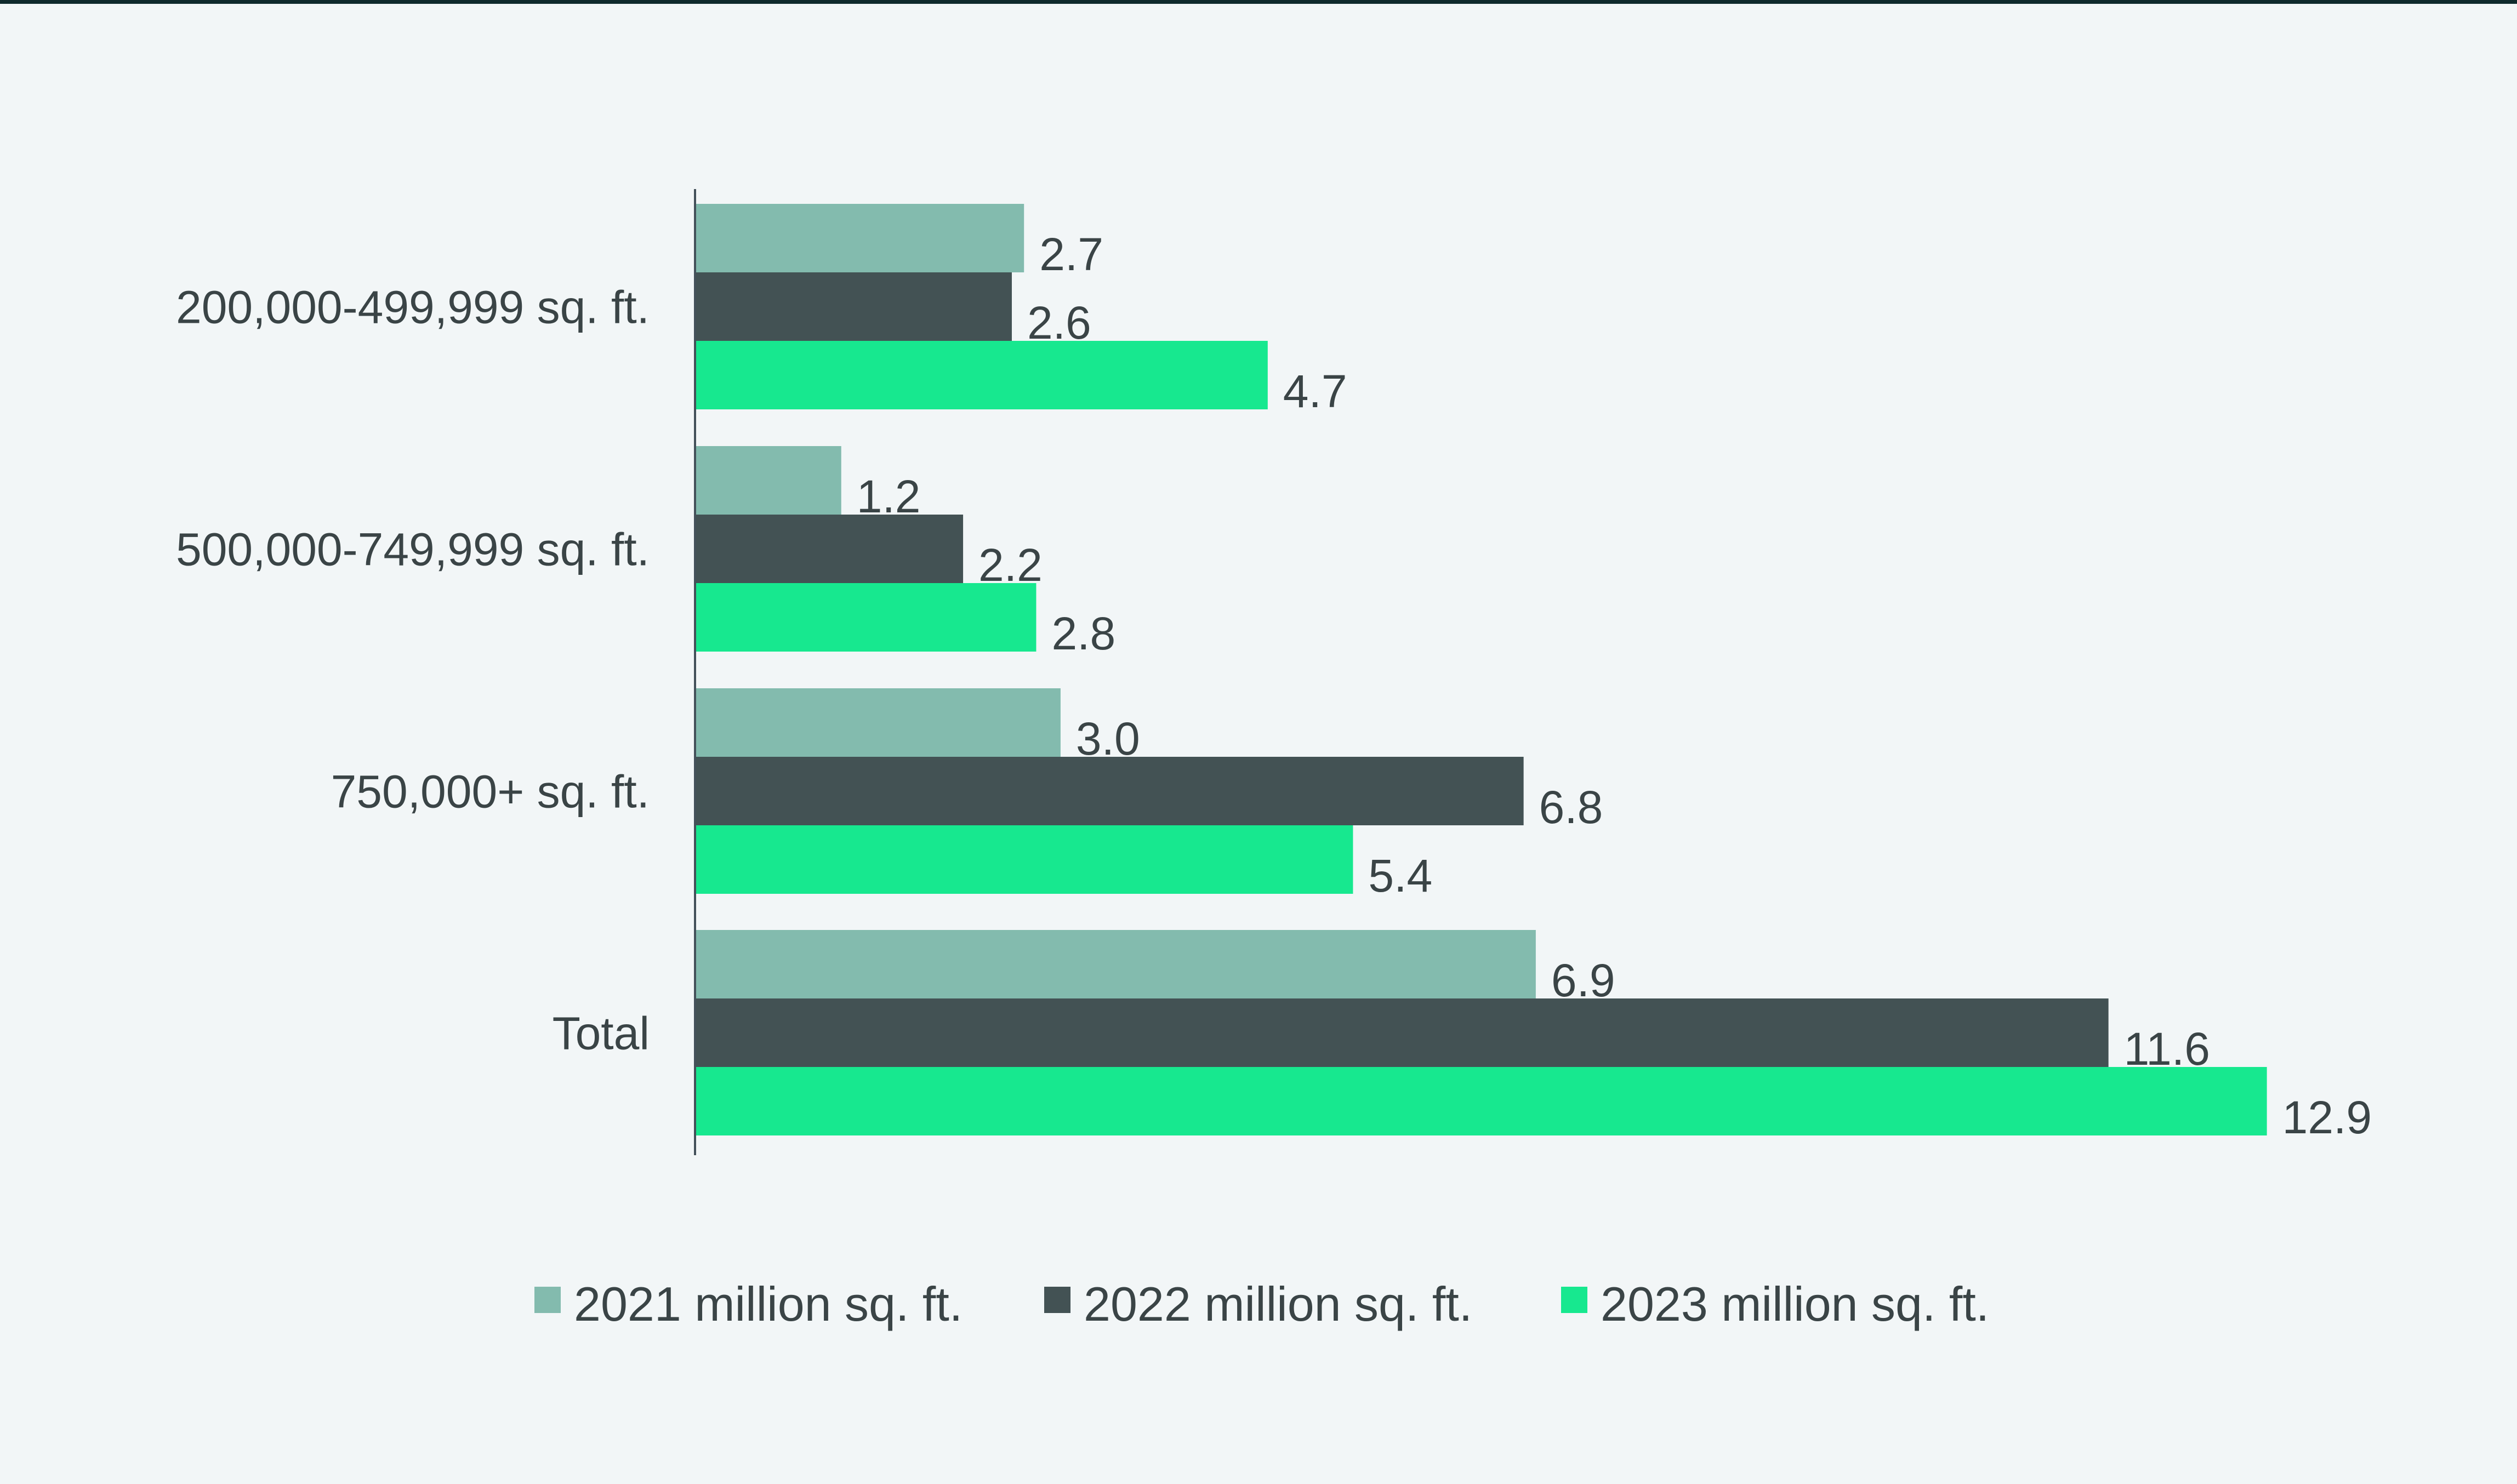 This screenshot has height=1484, width=2517. Describe the element at coordinates (413, 549) in the screenshot. I see `category-label-500-000-749-999-sq-ft: 500,000-749,999 sq. ft.` at that location.